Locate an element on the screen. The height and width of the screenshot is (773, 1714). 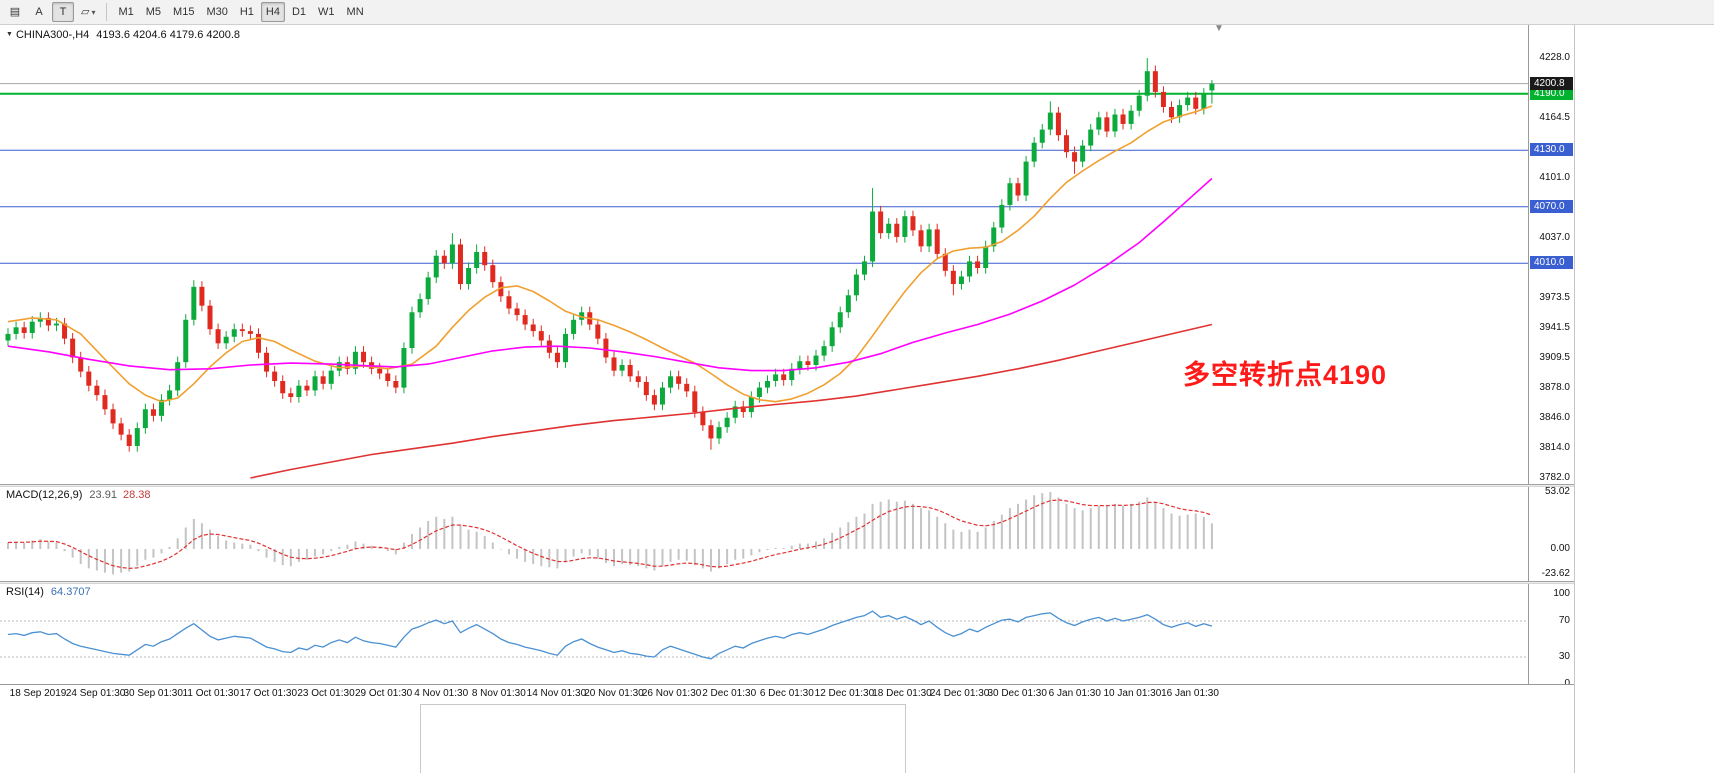
timeframe-h4-button: H4 is located at coordinates (272, 12).